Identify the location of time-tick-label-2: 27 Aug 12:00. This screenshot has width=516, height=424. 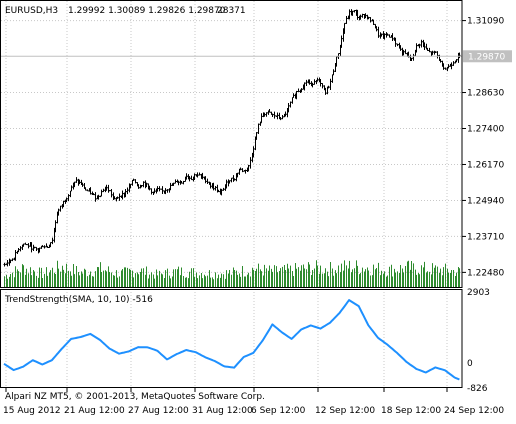
(158, 411).